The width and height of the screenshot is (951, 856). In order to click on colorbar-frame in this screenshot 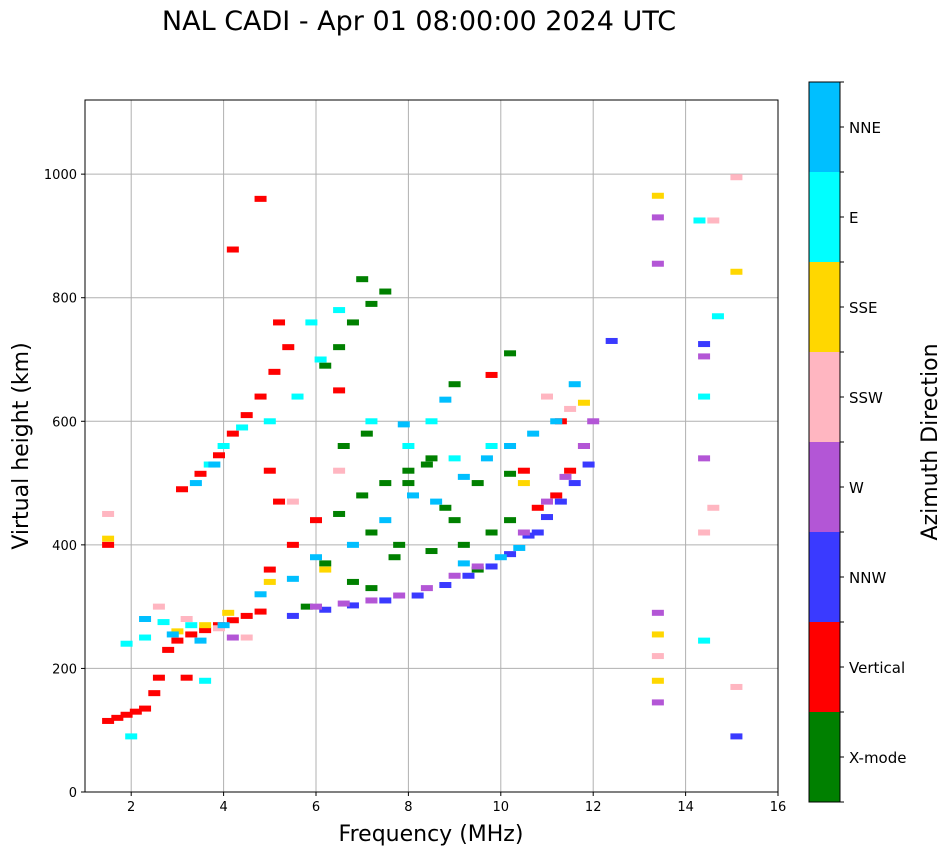, I will do `click(824, 442)`.